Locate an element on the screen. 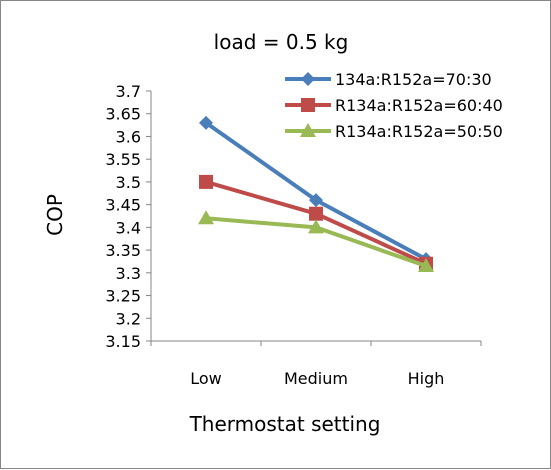 This screenshot has height=470, width=551. x-tick-label: Medium is located at coordinates (316, 378).